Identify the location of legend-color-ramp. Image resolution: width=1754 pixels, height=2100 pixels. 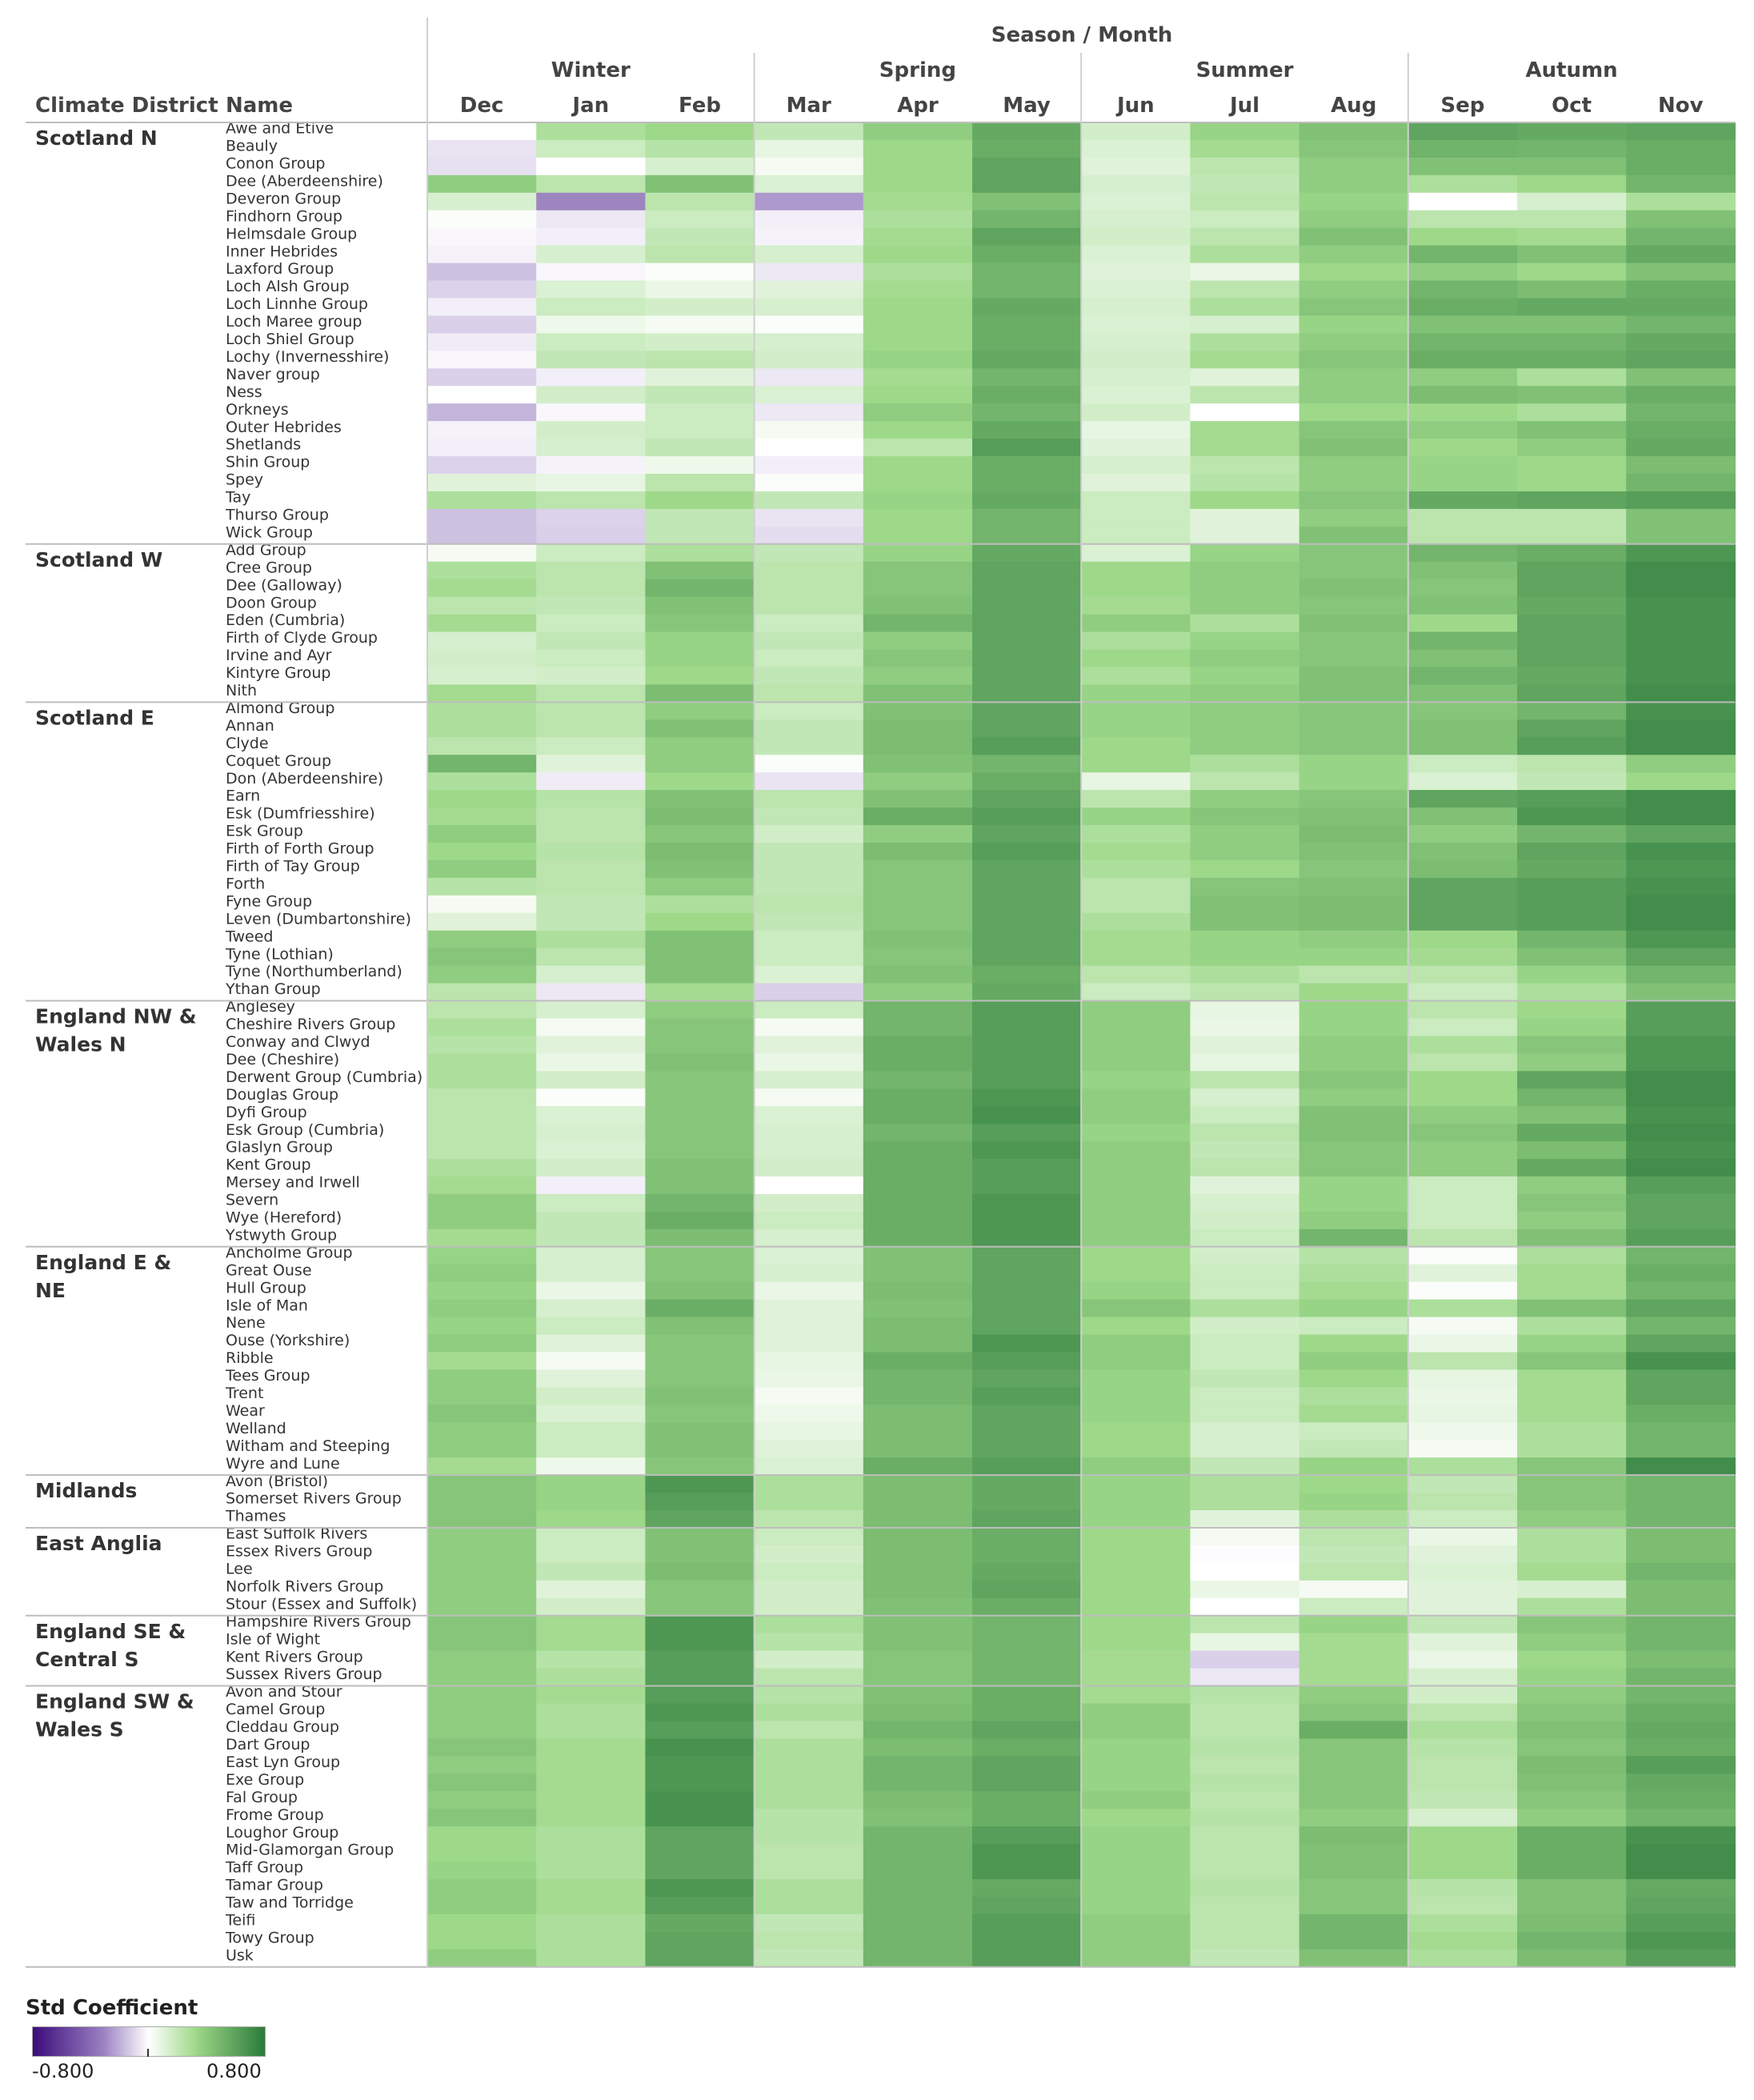
(149, 2041).